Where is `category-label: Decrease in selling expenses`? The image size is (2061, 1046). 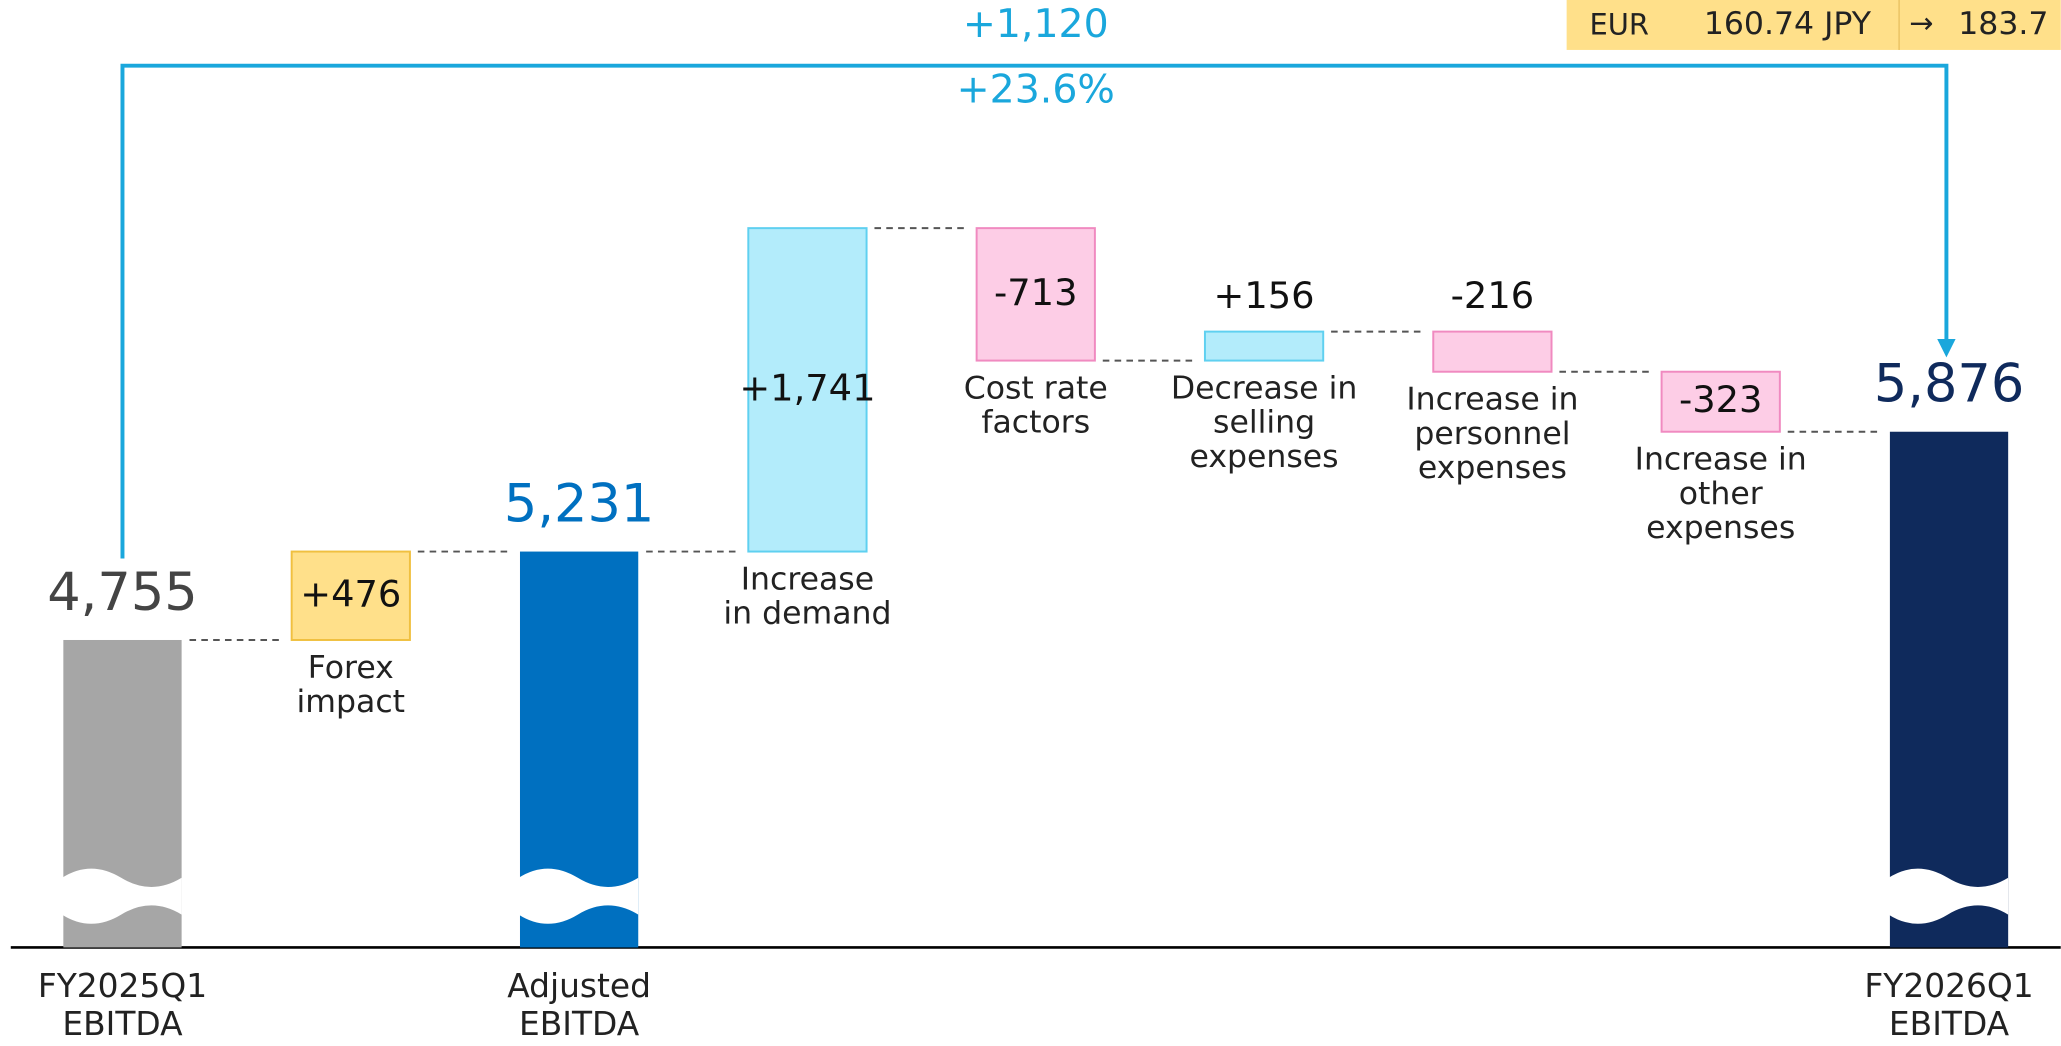 category-label: Decrease in selling expenses is located at coordinates (1264, 422).